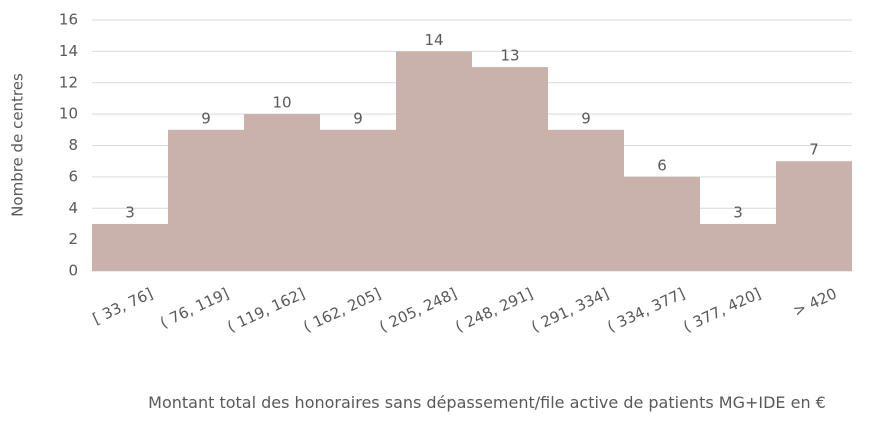 The image size is (880, 439). Describe the element at coordinates (342, 310) in the screenshot. I see `x-tick-label: ( 162, 205]` at that location.